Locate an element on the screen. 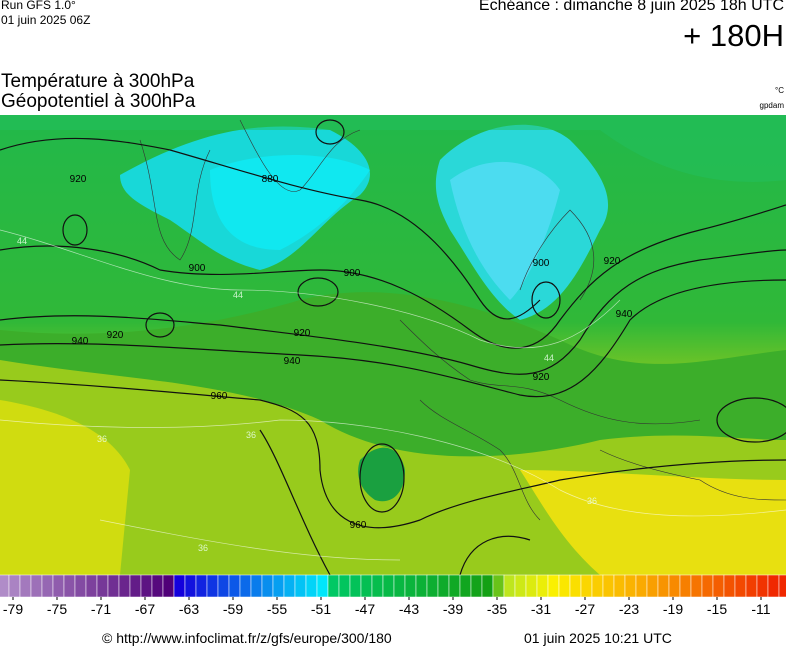  colorbar-tick-label: -67 is located at coordinates (145, 609).